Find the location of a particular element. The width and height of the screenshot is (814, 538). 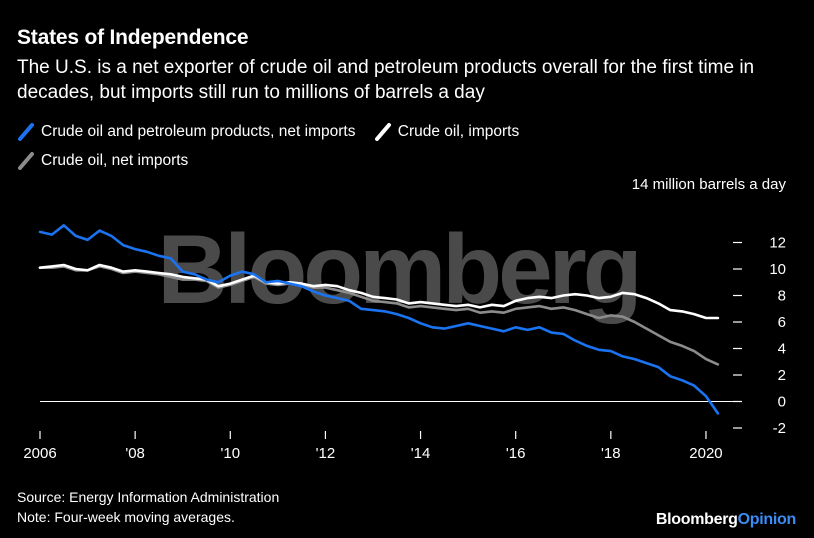

y-tick-label: 6 is located at coordinates (782, 322).